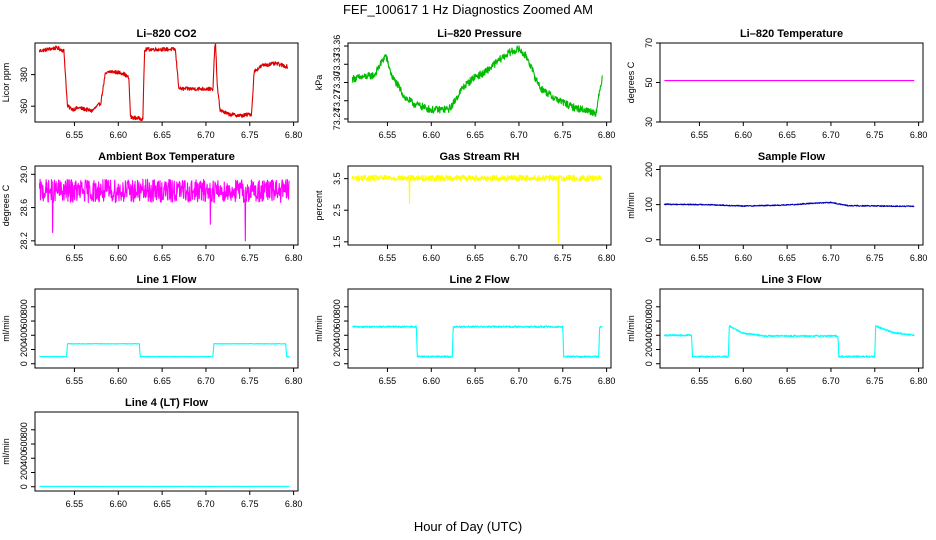 The height and width of the screenshot is (540, 936). Describe the element at coordinates (167, 280) in the screenshot. I see `panel-title: Line 1 Flow` at that location.